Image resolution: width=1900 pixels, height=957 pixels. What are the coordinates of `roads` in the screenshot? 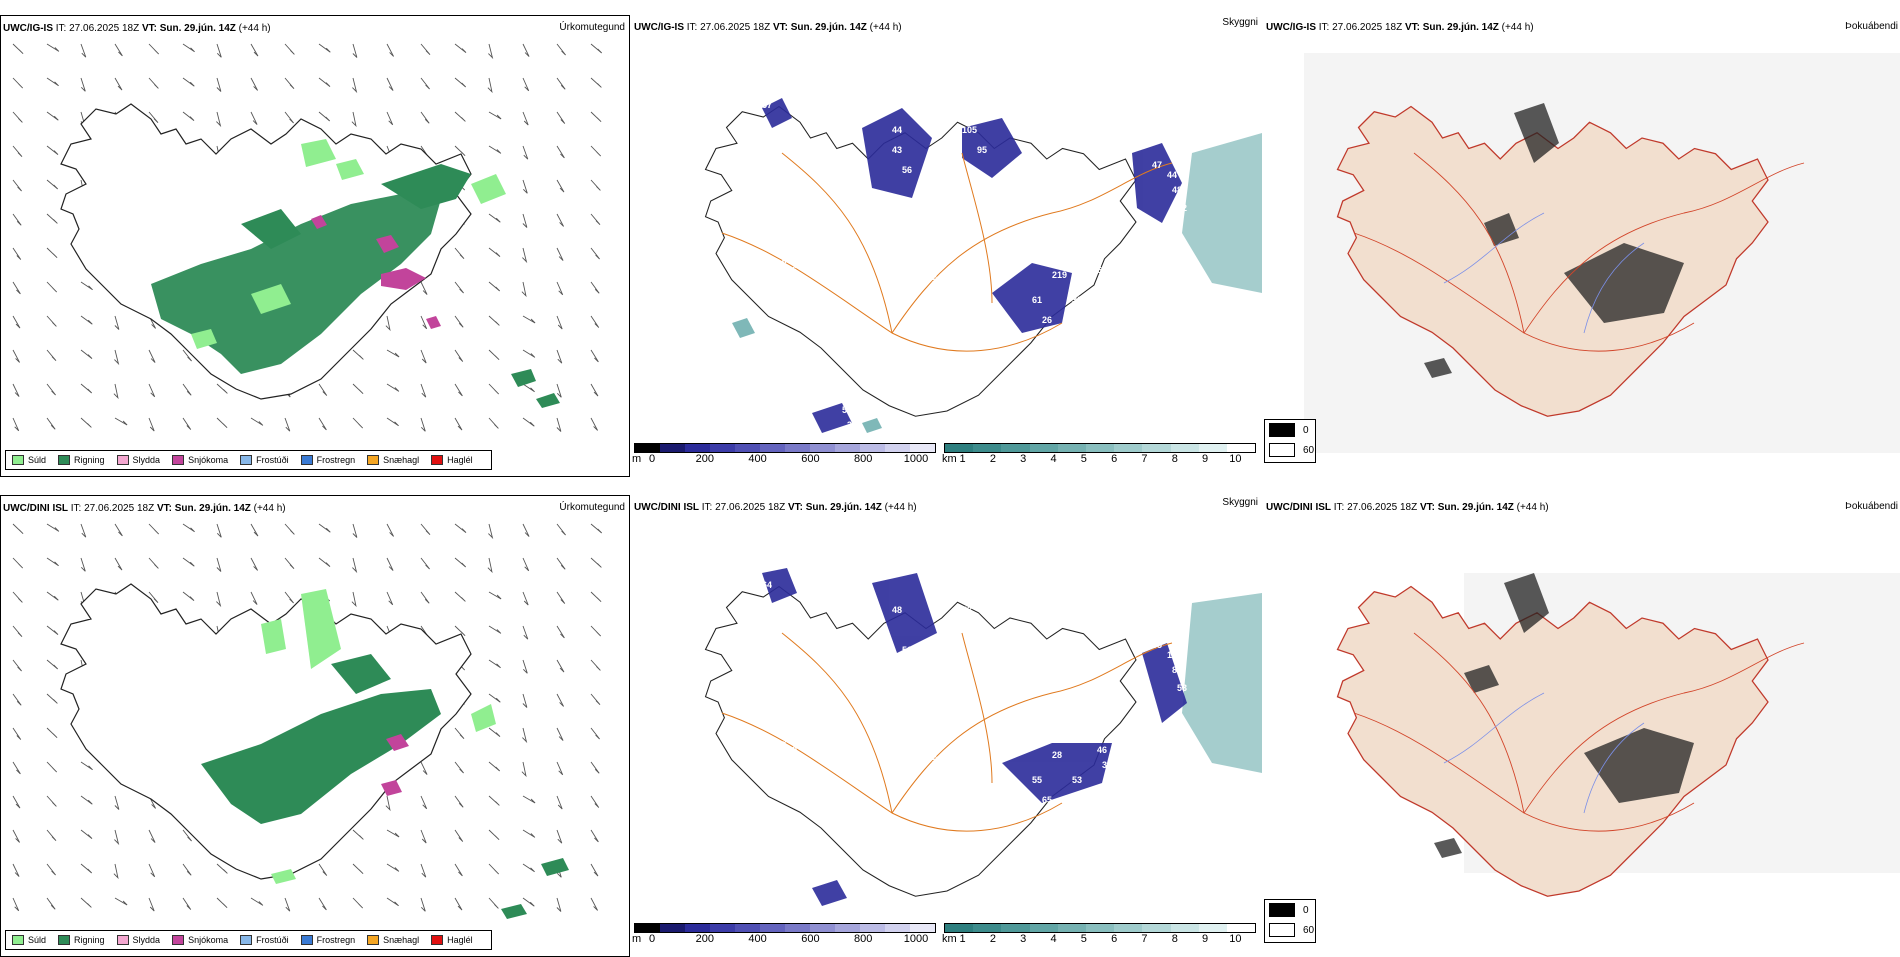 It's located at (947, 732).